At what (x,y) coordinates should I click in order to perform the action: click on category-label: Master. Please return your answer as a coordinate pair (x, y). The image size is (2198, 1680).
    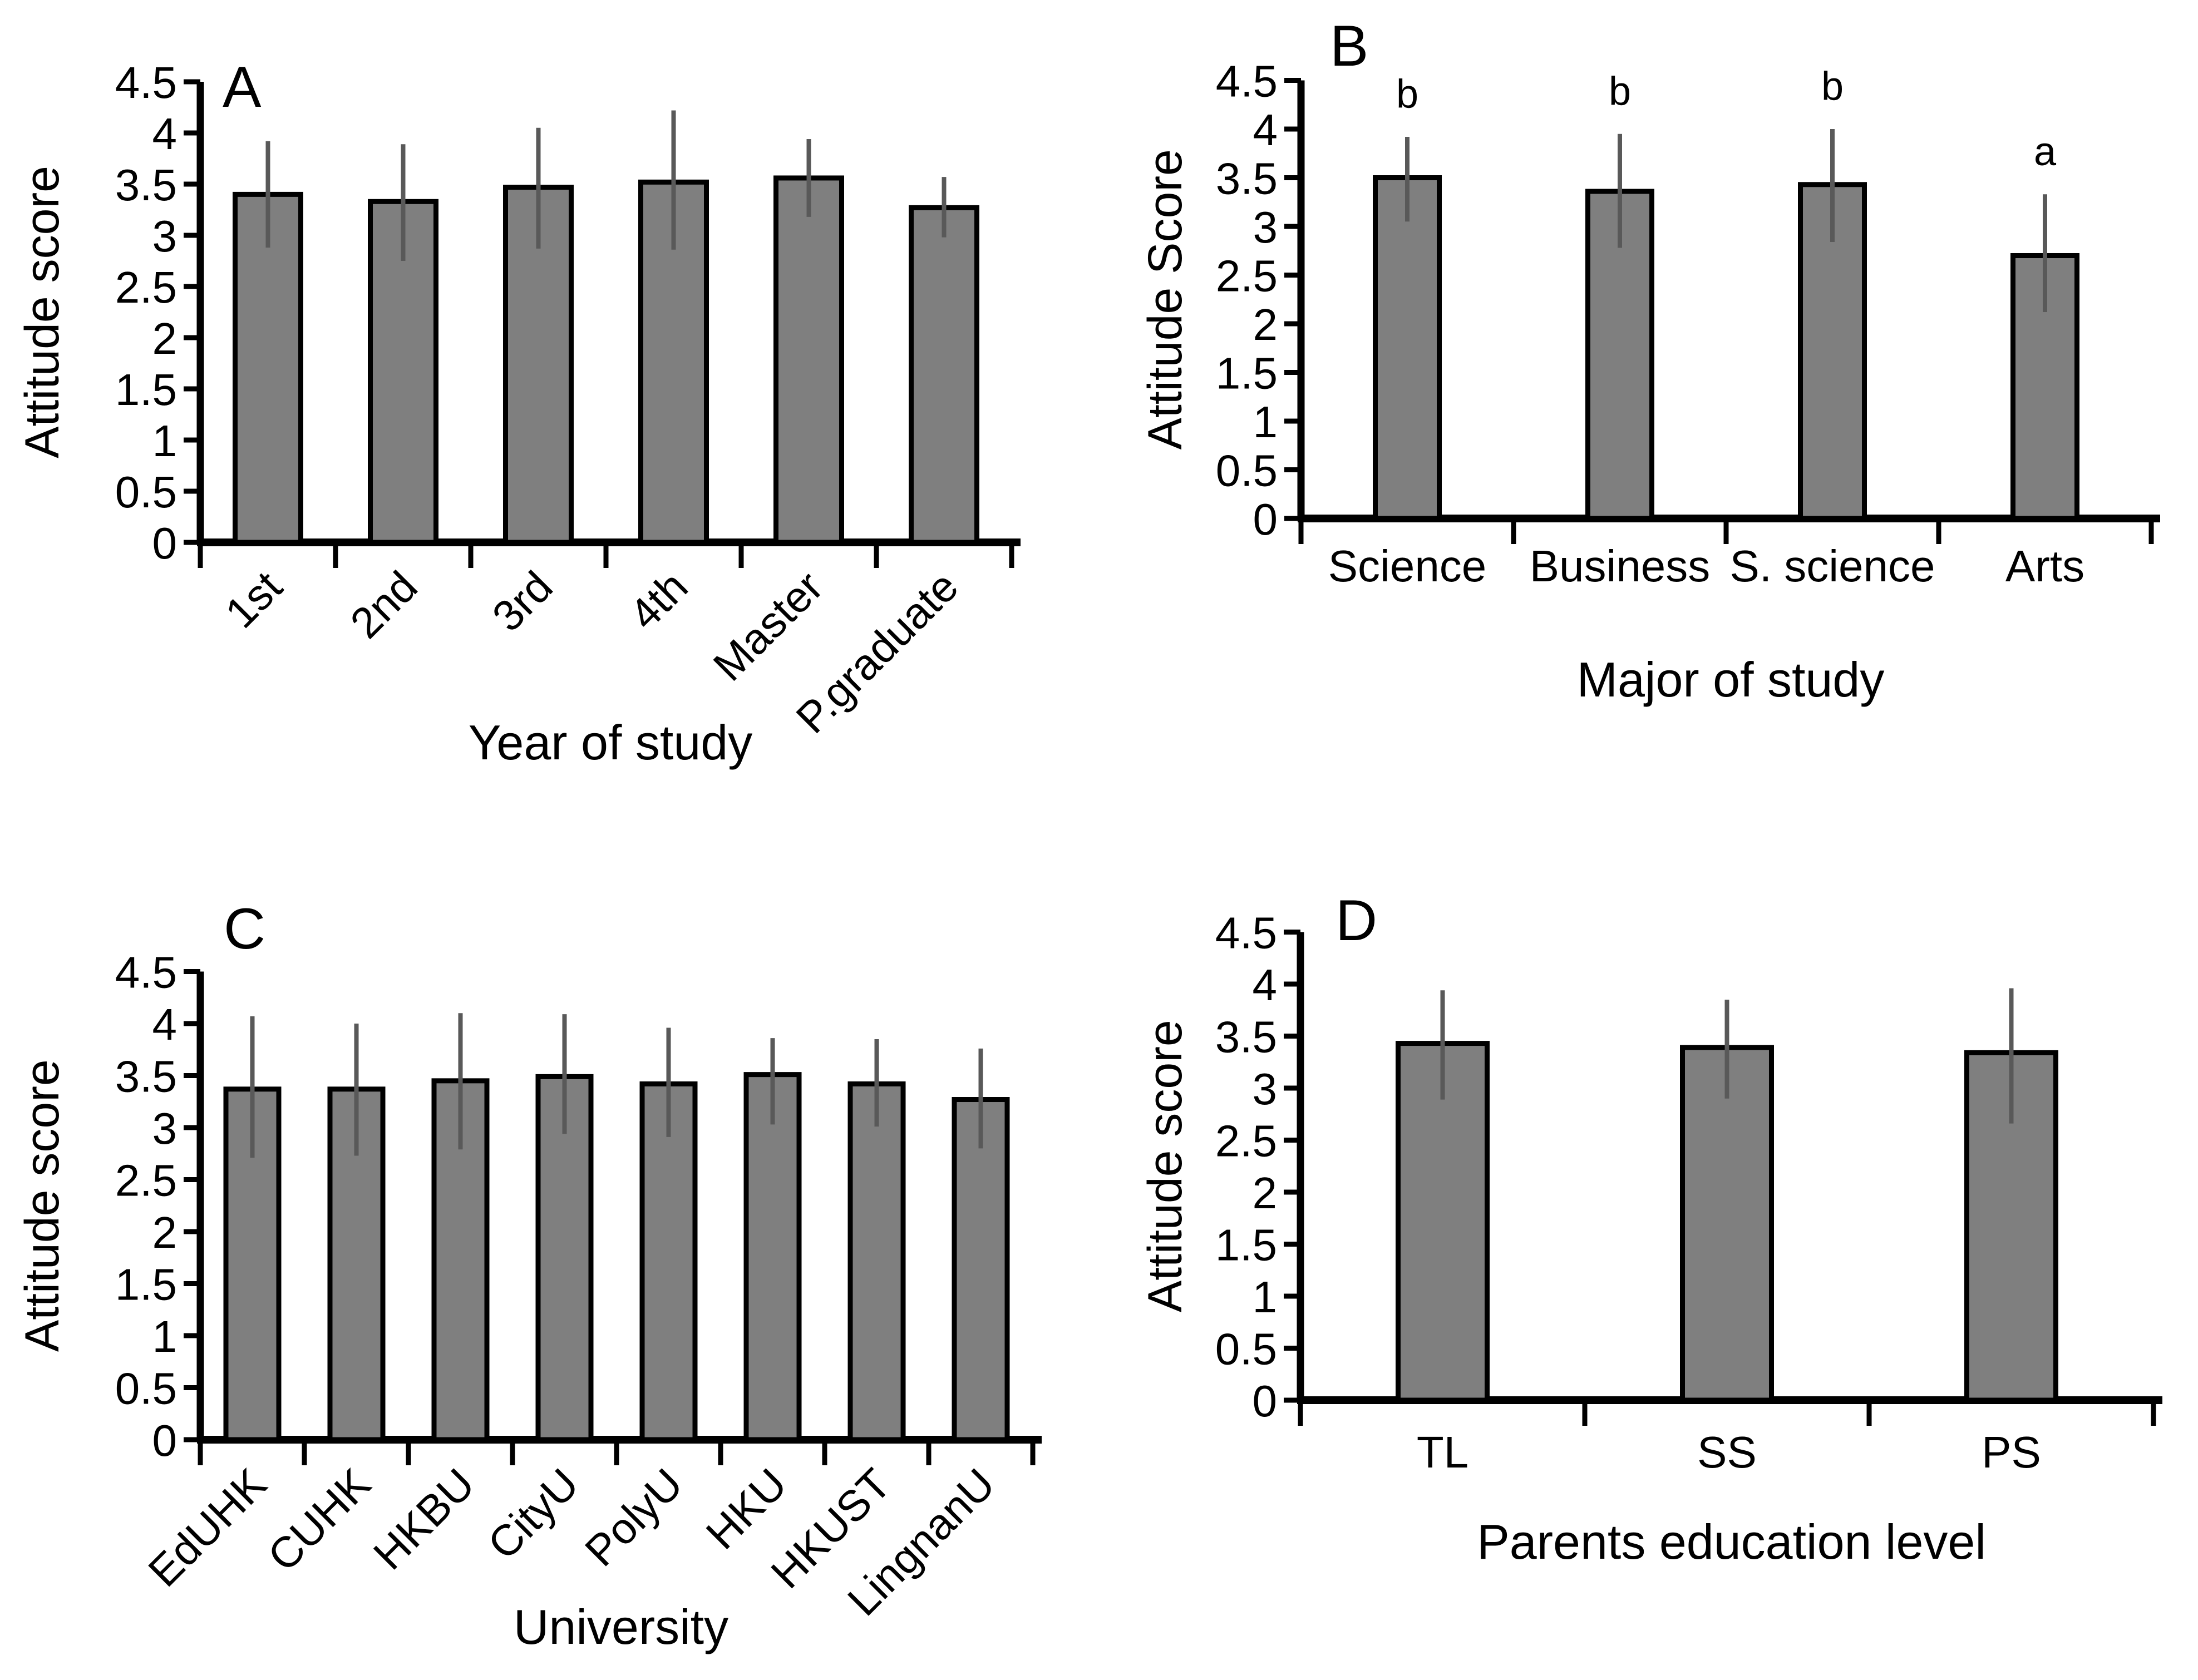
    Looking at the image, I should click on (768, 626).